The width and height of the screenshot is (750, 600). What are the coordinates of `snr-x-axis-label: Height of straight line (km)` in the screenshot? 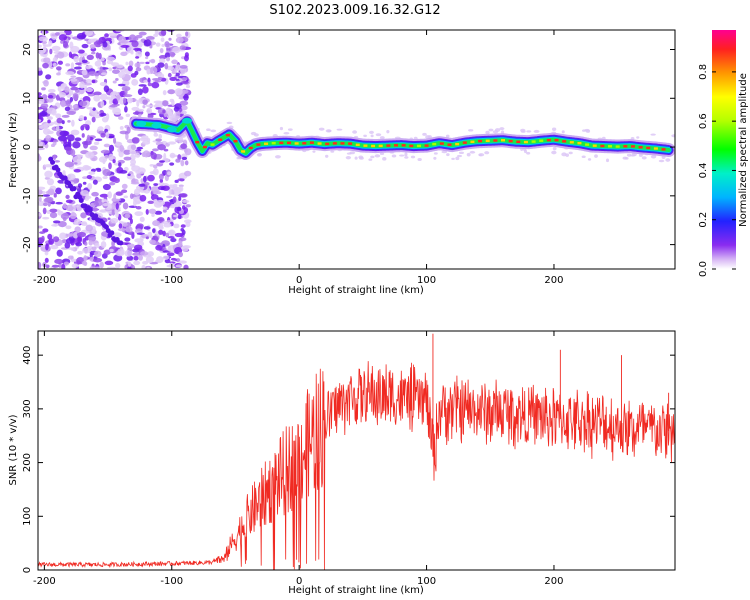 It's located at (356, 590).